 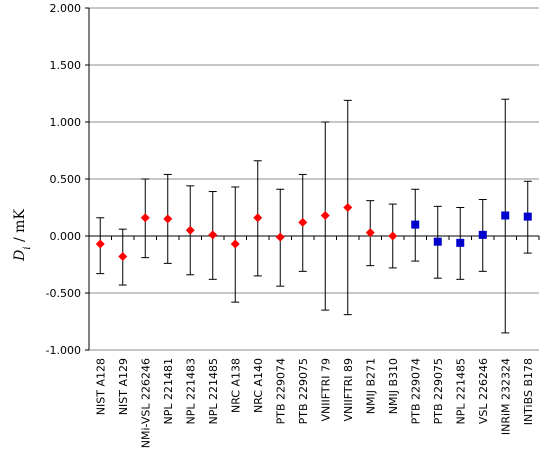 I want to click on y-tick-label: 1.500, so click(x=66, y=65).